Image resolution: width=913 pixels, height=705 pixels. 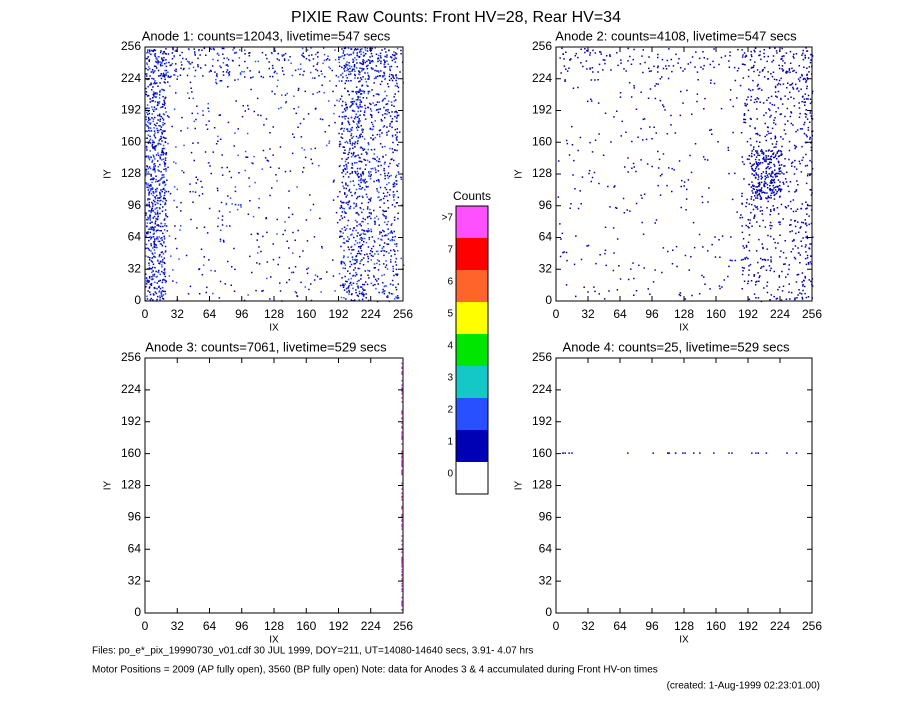 I want to click on colorbar-label: 5, so click(x=450, y=314).